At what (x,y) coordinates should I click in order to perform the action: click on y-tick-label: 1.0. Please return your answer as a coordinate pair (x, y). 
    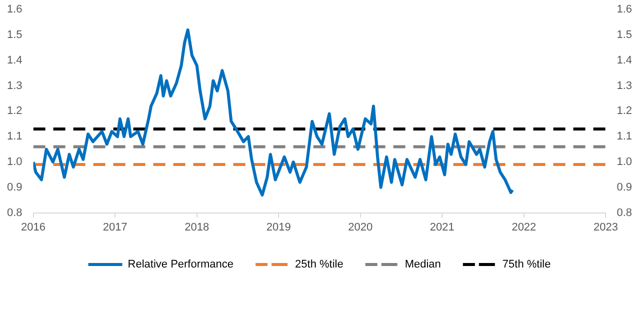
    Looking at the image, I should click on (14, 162).